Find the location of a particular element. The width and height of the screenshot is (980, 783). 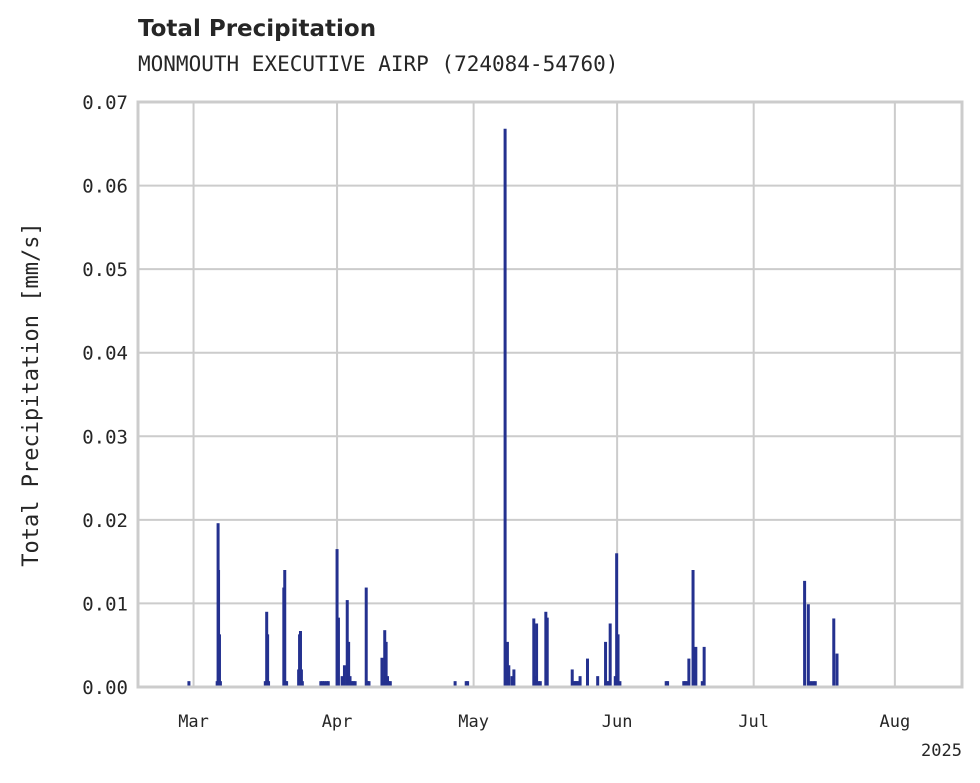

x-tick-label: May is located at coordinates (473, 722).